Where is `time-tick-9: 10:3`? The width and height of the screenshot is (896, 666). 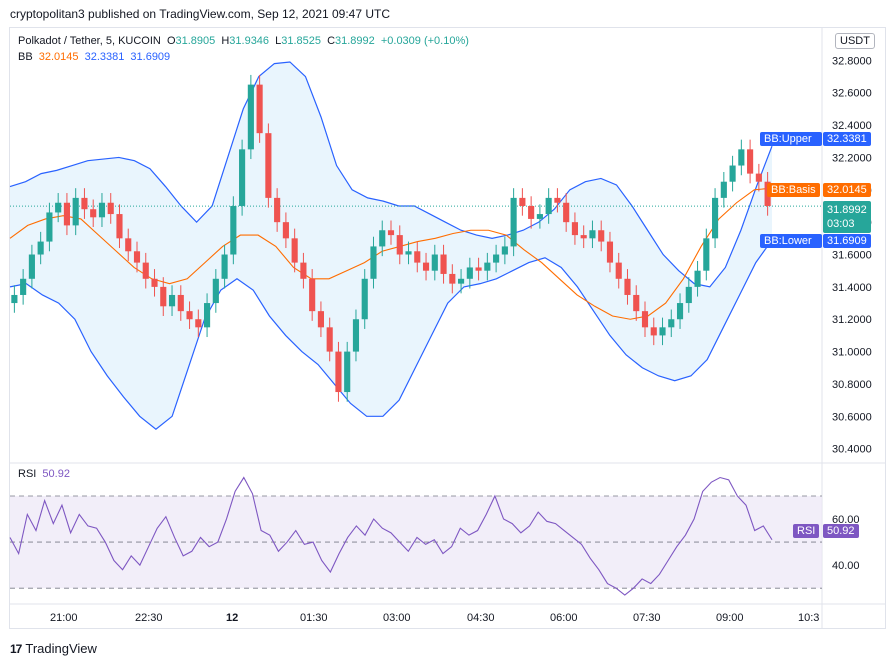 time-tick-9: 10:3 is located at coordinates (808, 618).